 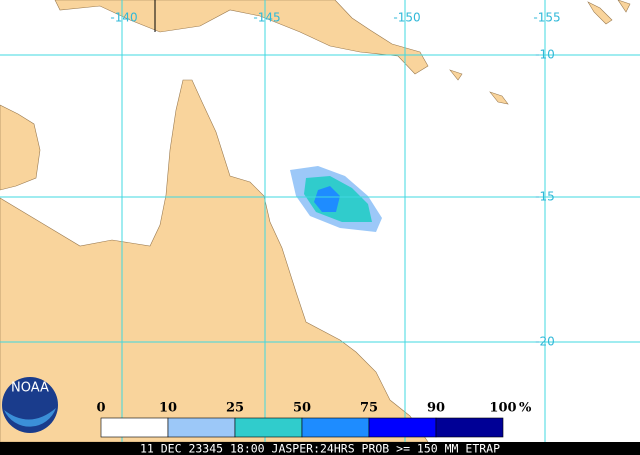 I want to click on footer-bar, so click(x=320, y=448).